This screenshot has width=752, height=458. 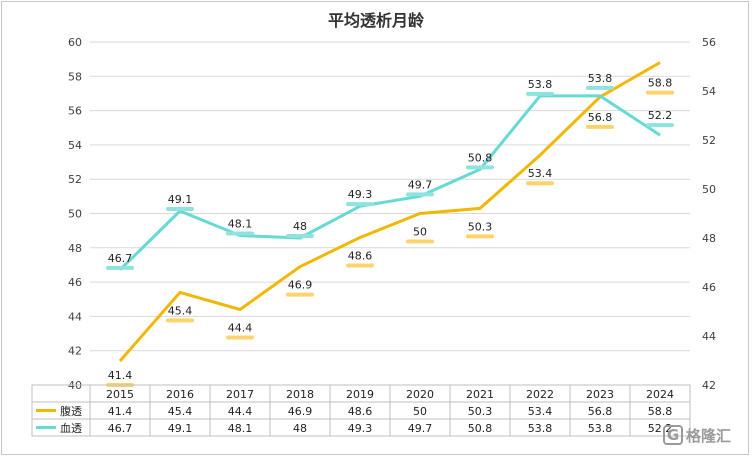 What do you see at coordinates (75, 248) in the screenshot?
I see `left-tick-label: 48` at bounding box center [75, 248].